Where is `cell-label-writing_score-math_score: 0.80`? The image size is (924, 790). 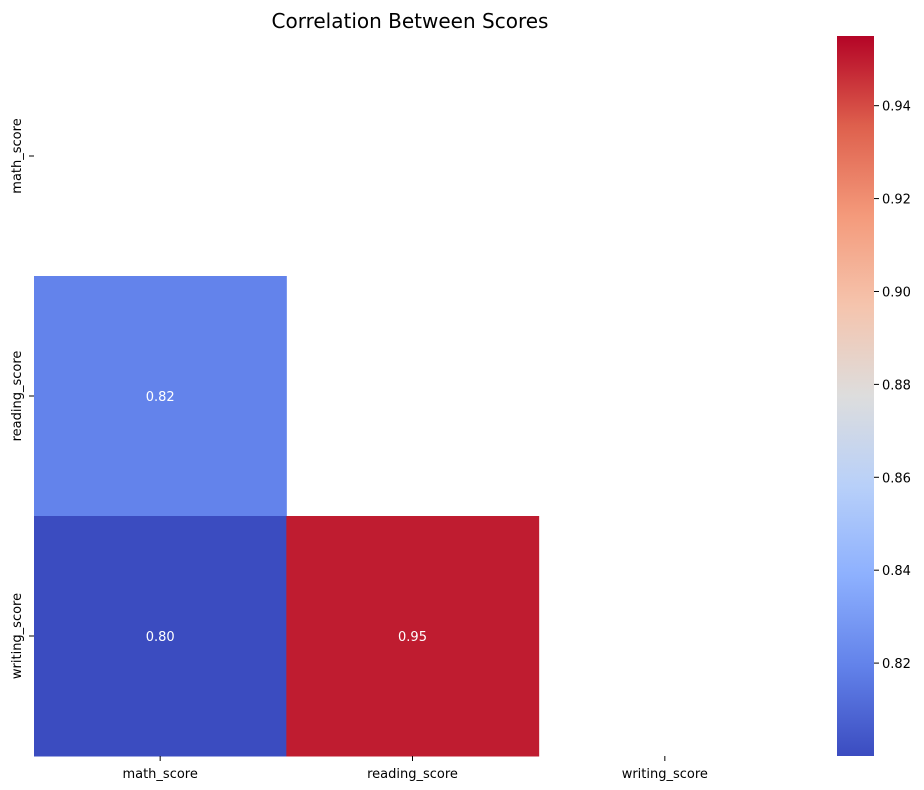 cell-label-writing_score-math_score: 0.80 is located at coordinates (160, 637).